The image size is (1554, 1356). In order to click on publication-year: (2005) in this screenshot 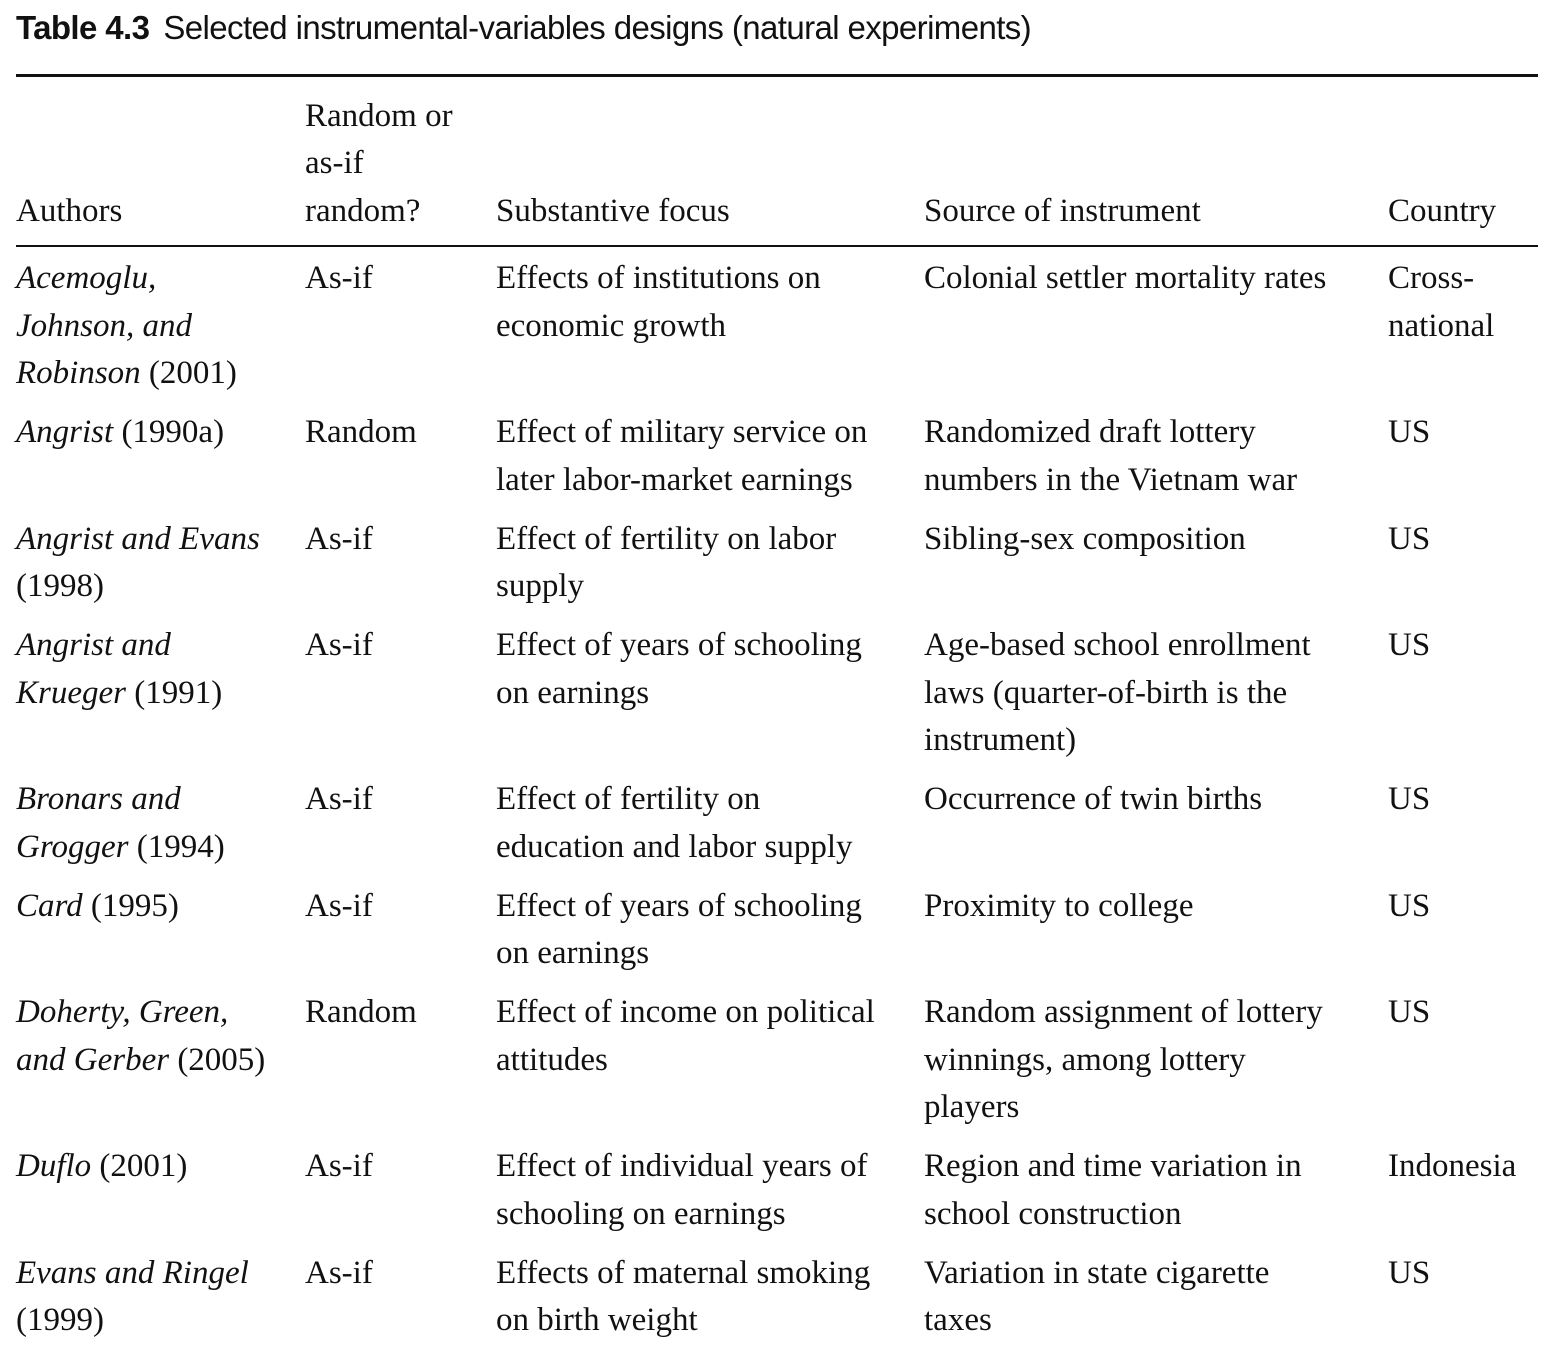, I will do `click(221, 1060)`.